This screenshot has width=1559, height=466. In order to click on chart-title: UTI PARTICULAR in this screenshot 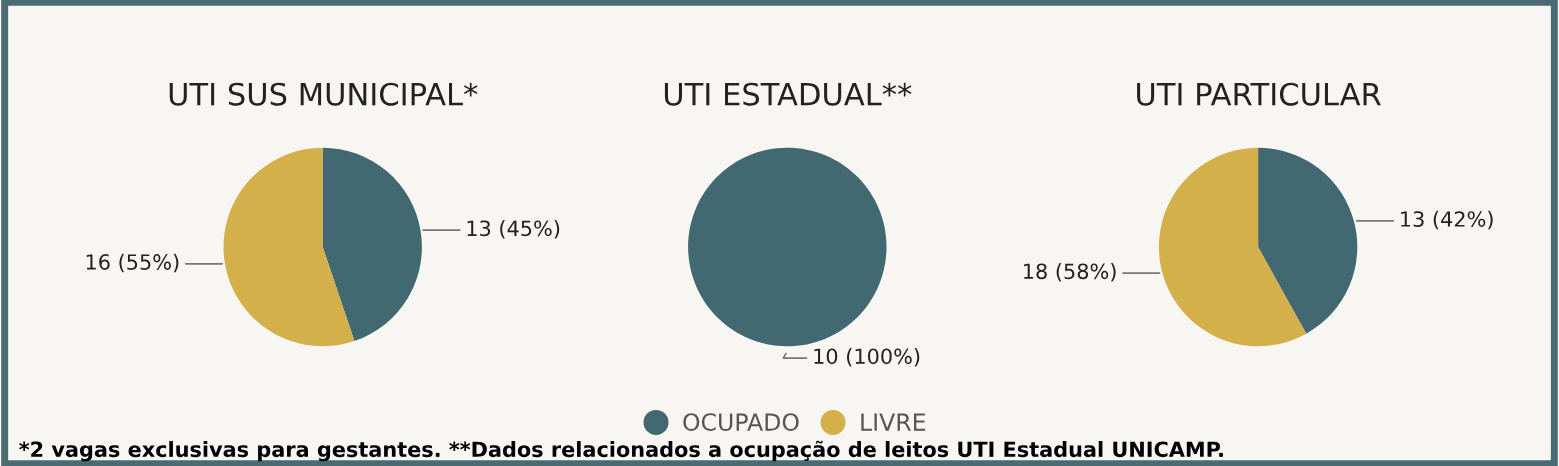, I will do `click(1259, 94)`.